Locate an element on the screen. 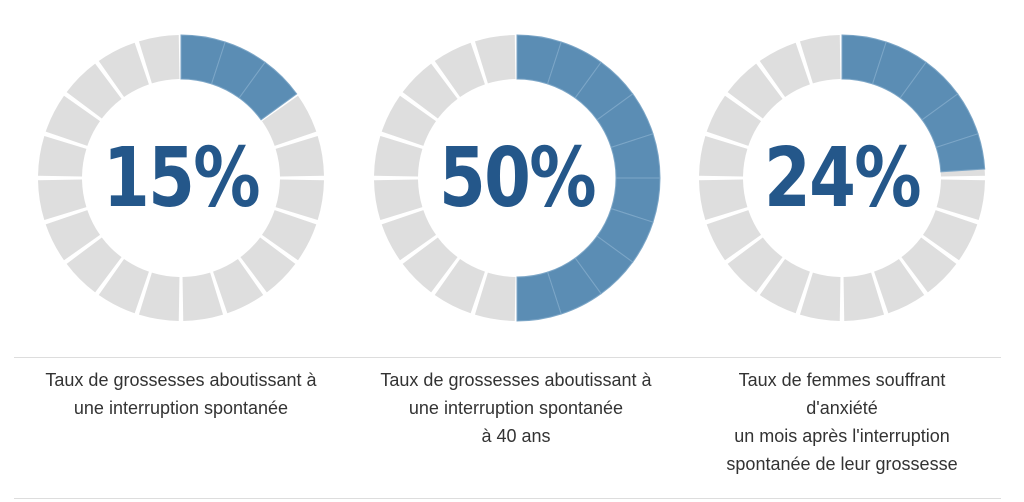 This screenshot has width=1024, height=502. caption-3-line-2: d'anxiété is located at coordinates (842, 408).